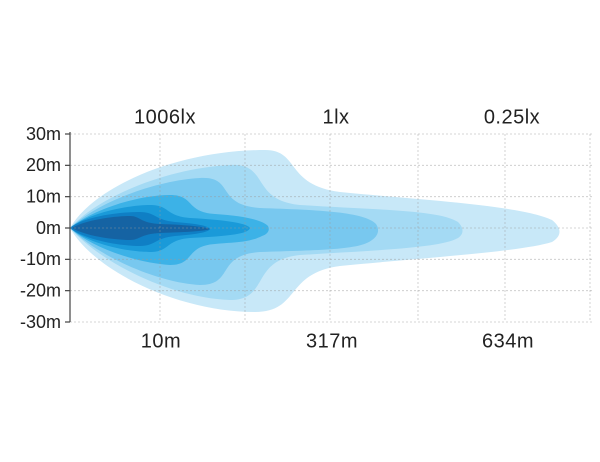 This screenshot has width=600, height=462. What do you see at coordinates (161, 341) in the screenshot?
I see `bottom-label: 10m` at bounding box center [161, 341].